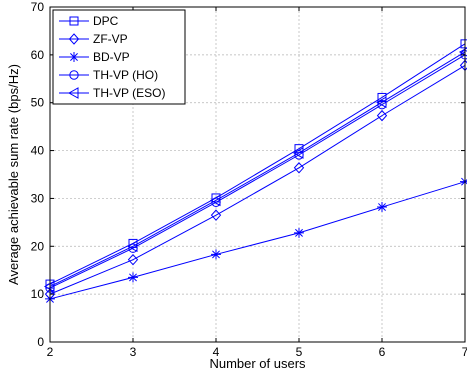  What do you see at coordinates (464, 352) in the screenshot?
I see `x-tick-label: 7` at bounding box center [464, 352].